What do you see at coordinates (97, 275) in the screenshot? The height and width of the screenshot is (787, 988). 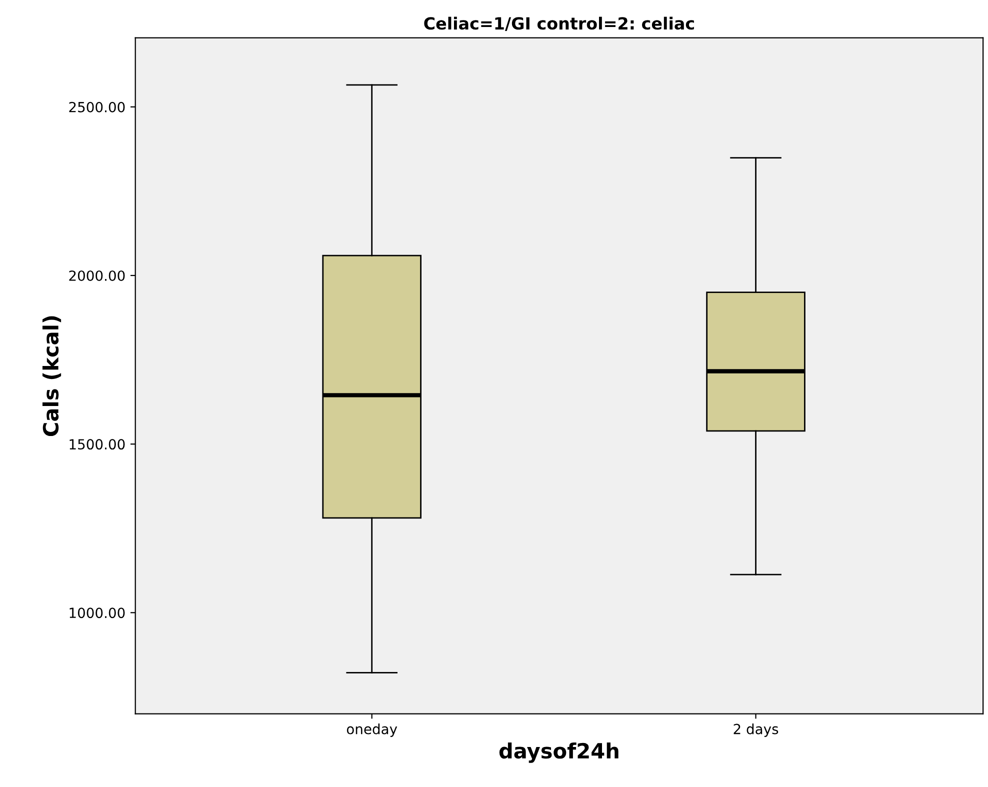 I see `y-tick-label: 2000.00` at bounding box center [97, 275].